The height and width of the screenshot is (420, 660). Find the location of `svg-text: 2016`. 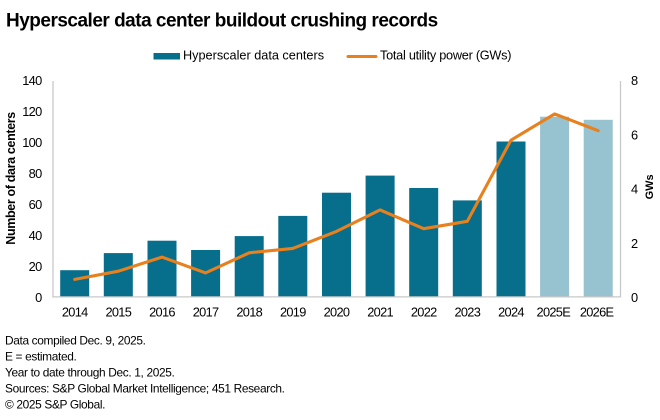

svg-text: 2016 is located at coordinates (162, 311).